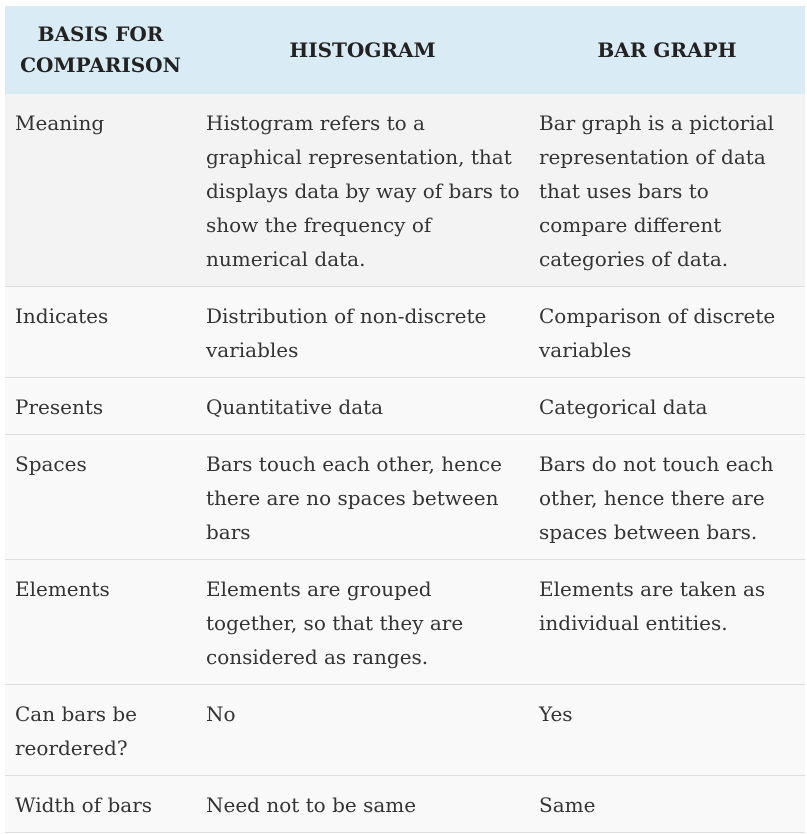 Image resolution: width=807 pixels, height=834 pixels. I want to click on cell-basis: Elements, so click(100, 622).